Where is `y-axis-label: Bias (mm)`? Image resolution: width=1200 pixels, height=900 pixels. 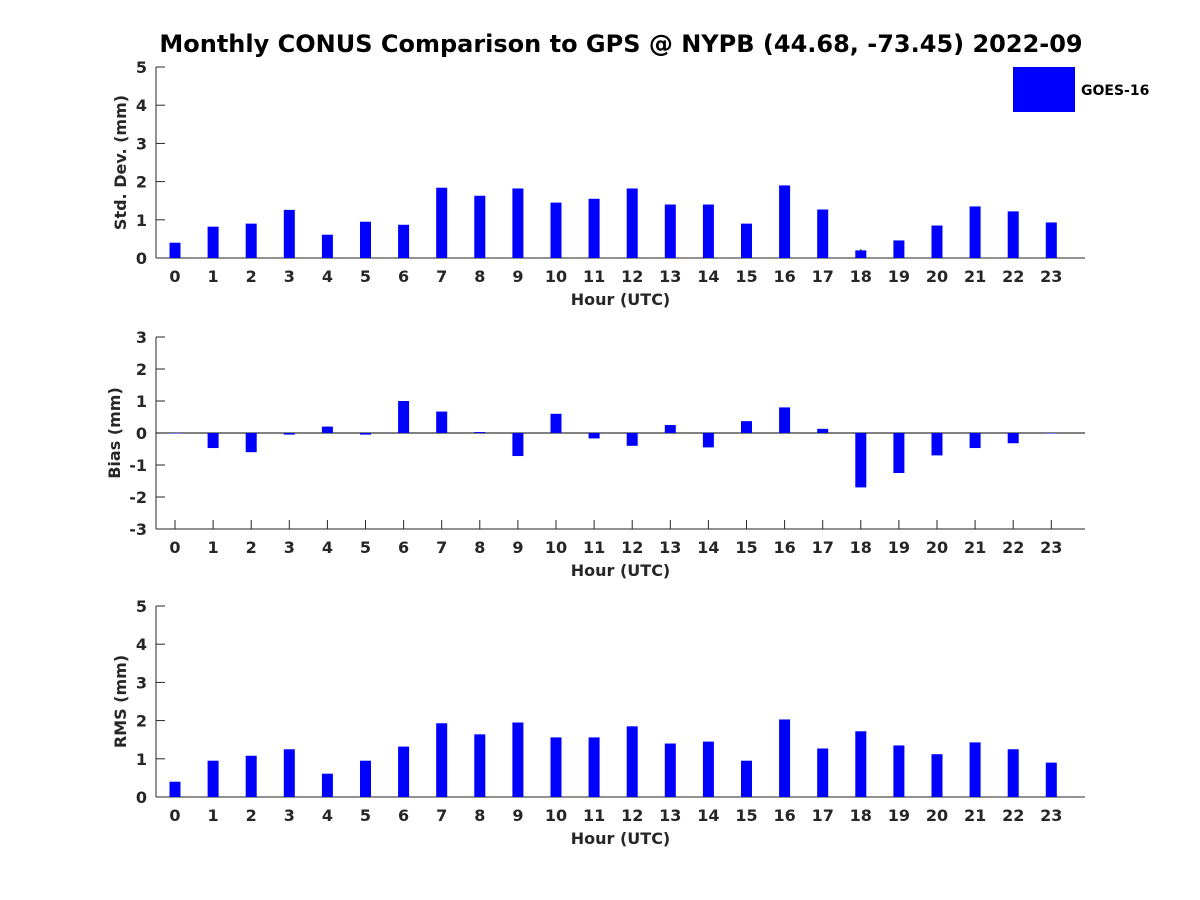 y-axis-label: Bias (mm) is located at coordinates (114, 433).